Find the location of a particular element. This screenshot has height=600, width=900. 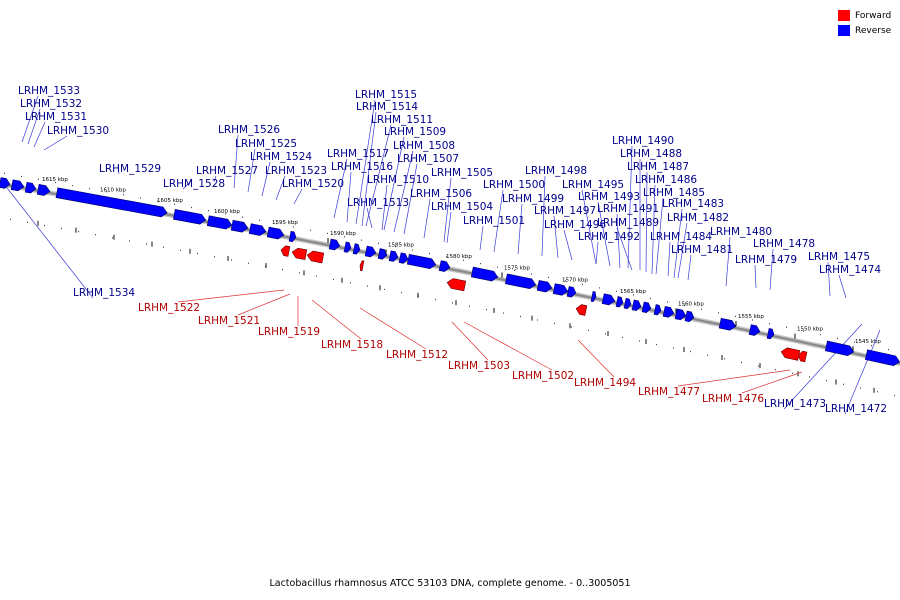

reverse-gene-label: LRHM_1482 is located at coordinates (698, 218).